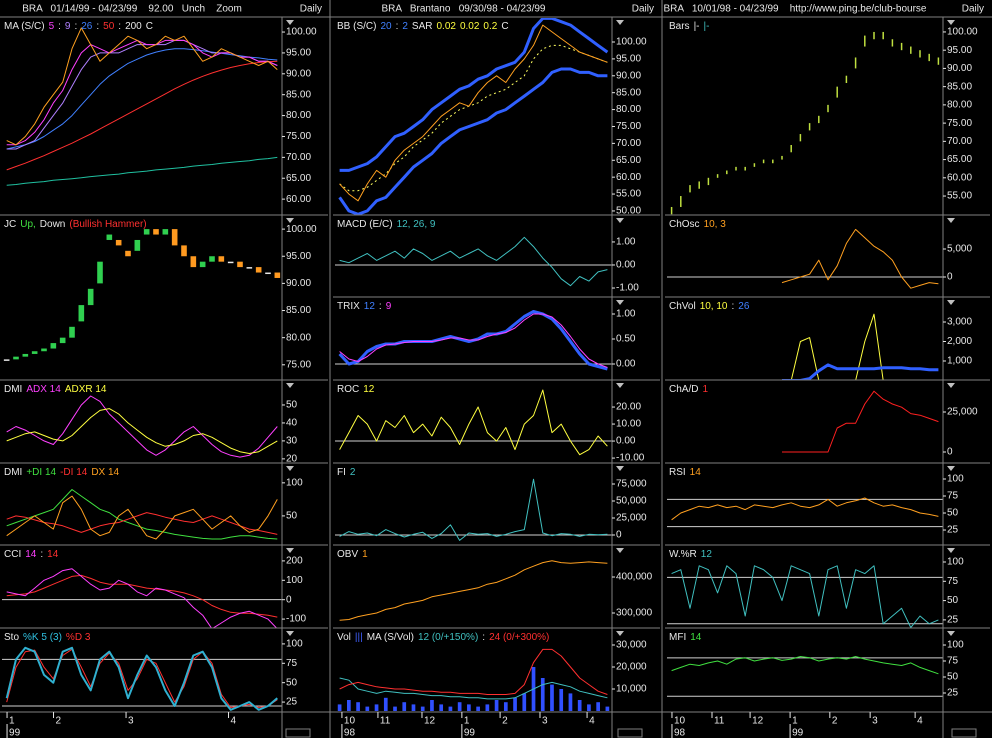 The height and width of the screenshot is (738, 992). I want to click on legend-item: (Bullish Hammer), so click(107, 224).